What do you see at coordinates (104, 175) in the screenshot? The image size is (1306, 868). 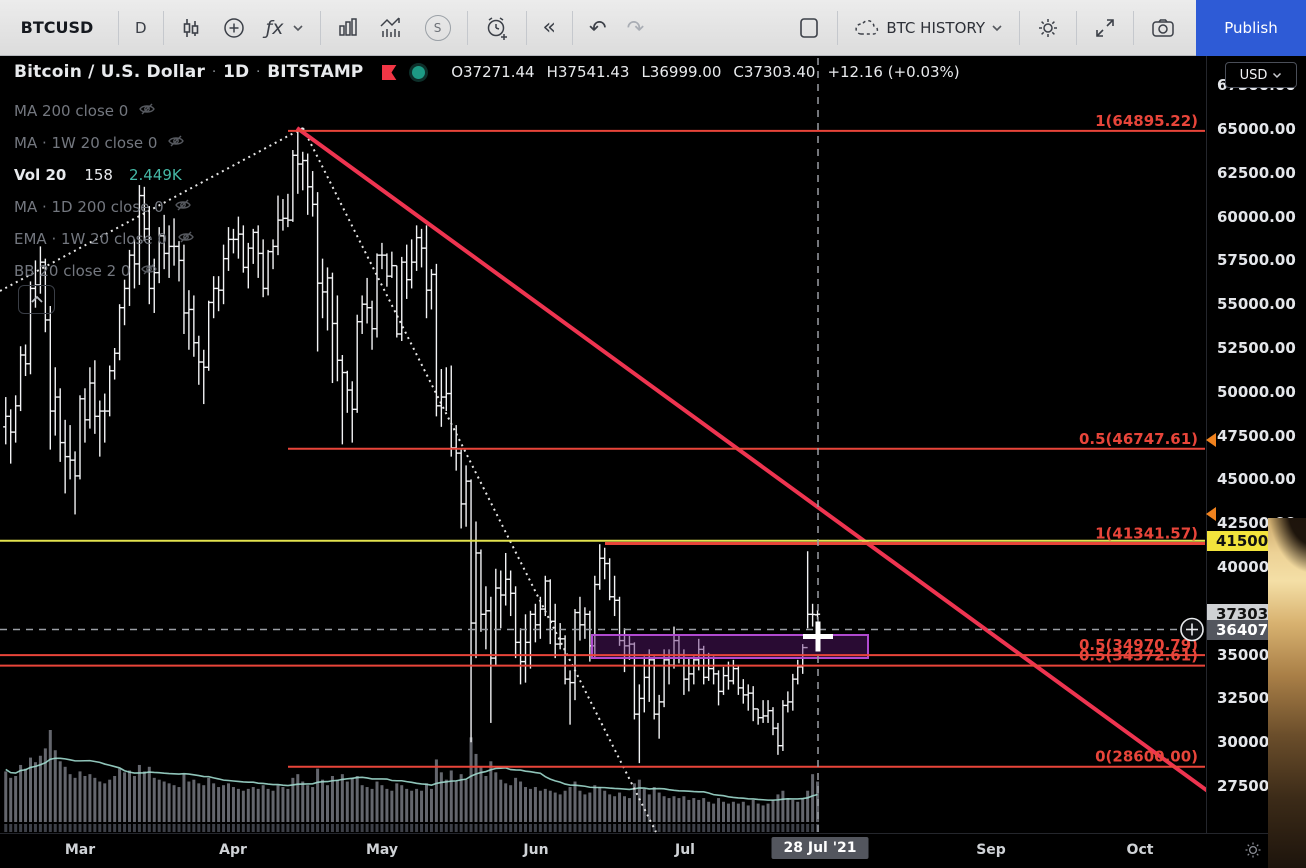 I see `indicator-row-volume: Vol 20 158 2.449K` at bounding box center [104, 175].